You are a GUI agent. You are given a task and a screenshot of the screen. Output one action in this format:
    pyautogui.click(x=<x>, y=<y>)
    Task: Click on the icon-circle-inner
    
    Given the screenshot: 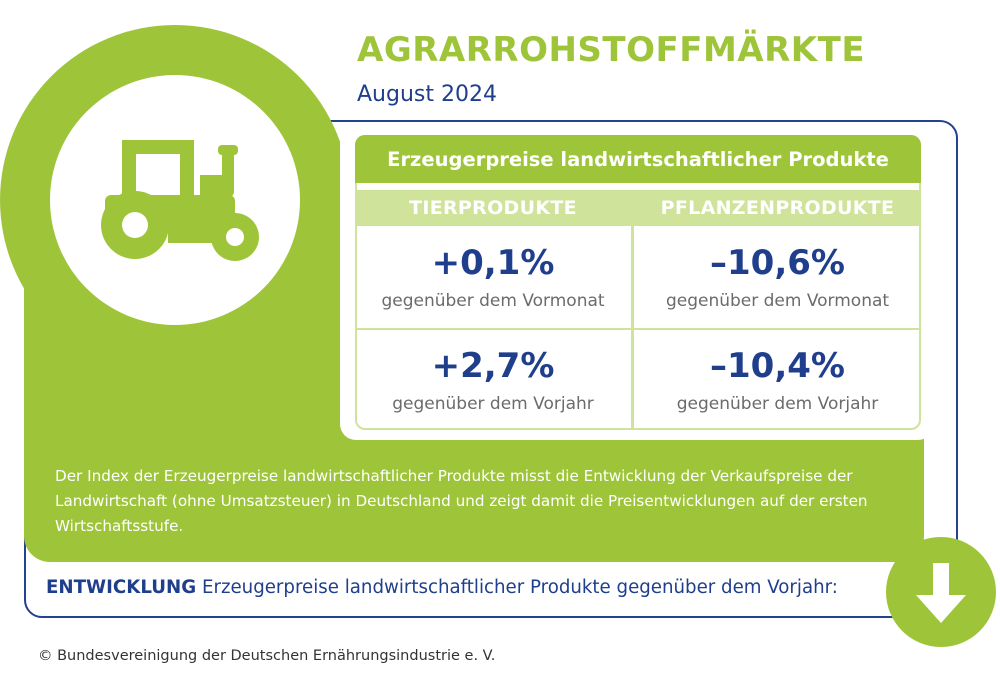 What is the action you would take?
    pyautogui.click(x=175, y=200)
    